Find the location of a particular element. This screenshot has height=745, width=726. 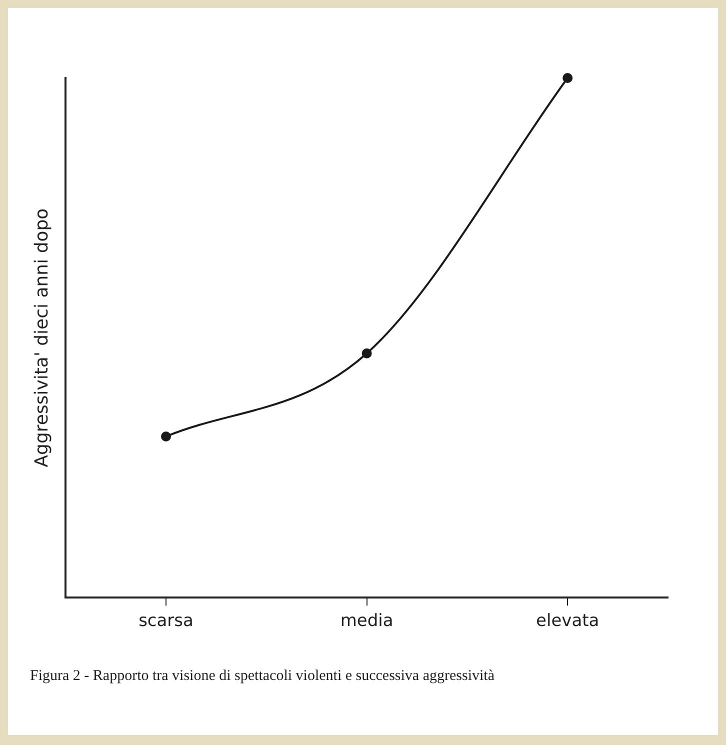

x-tick-label: scarsa is located at coordinates (166, 621).